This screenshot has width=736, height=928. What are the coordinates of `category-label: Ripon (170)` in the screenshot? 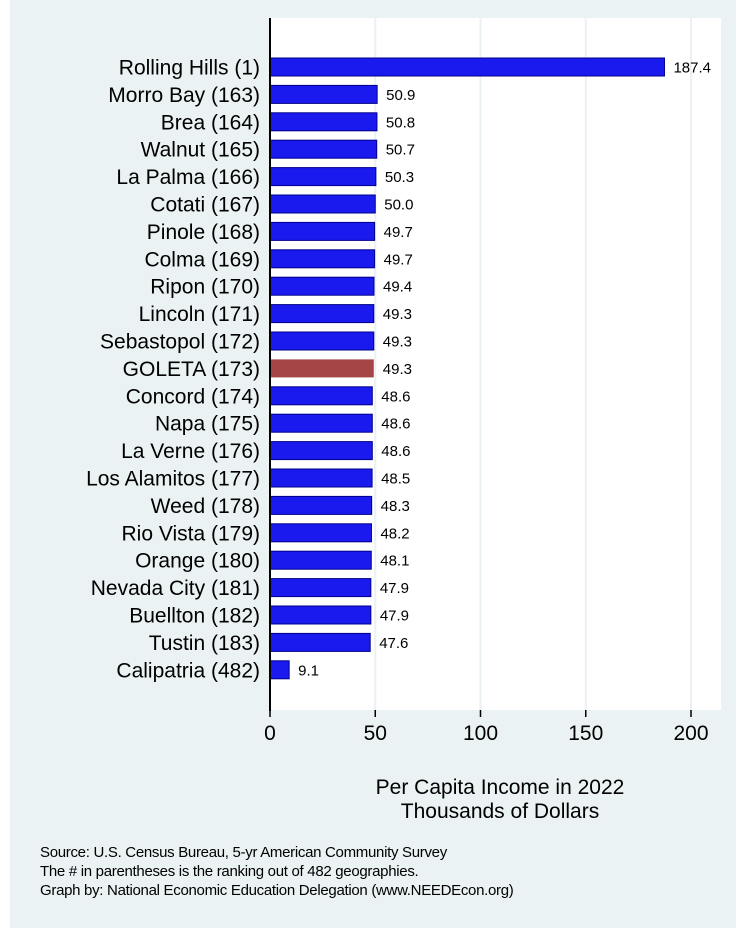 It's located at (205, 287).